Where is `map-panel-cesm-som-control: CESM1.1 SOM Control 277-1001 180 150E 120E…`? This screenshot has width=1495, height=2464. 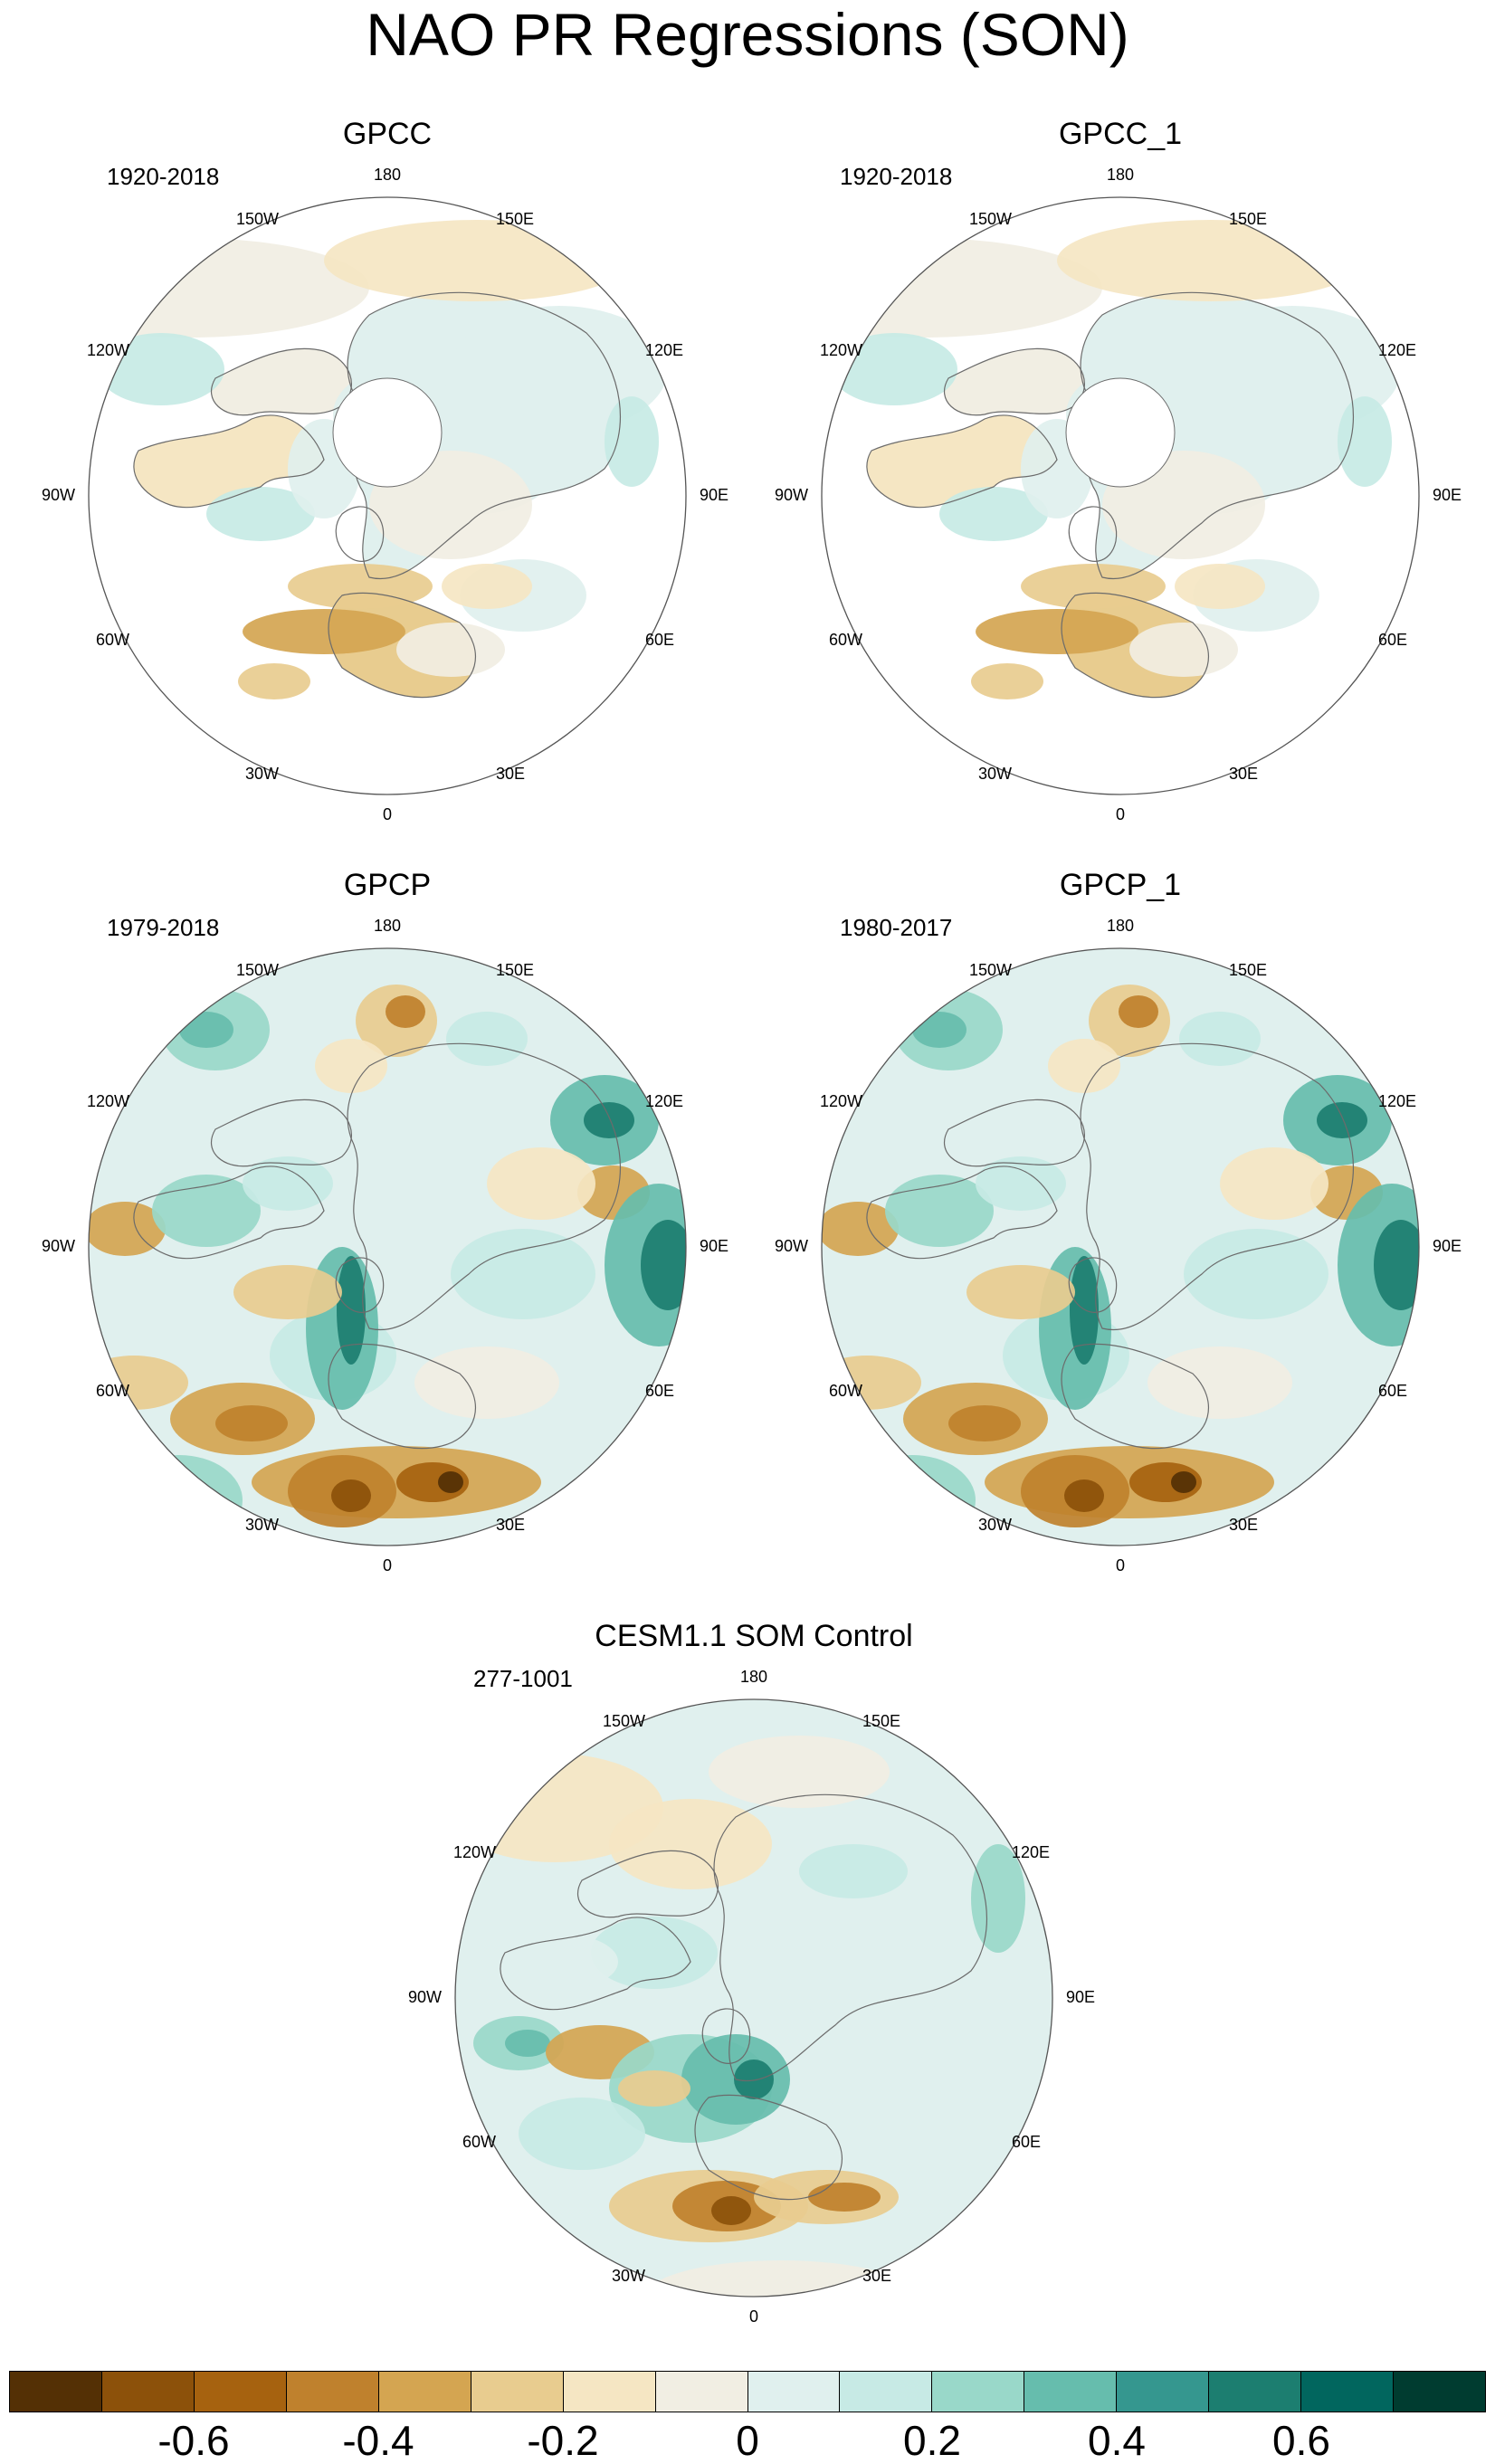 map-panel-cesm-som-control: CESM1.1 SOM Control 277-1001 180 150E 120E… is located at coordinates (751, 1980).